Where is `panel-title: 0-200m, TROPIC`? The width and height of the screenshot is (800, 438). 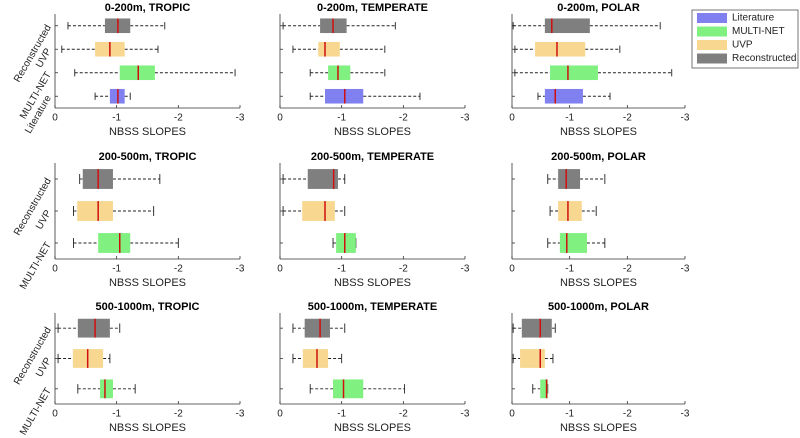
panel-title: 0-200m, TROPIC is located at coordinates (148, 8).